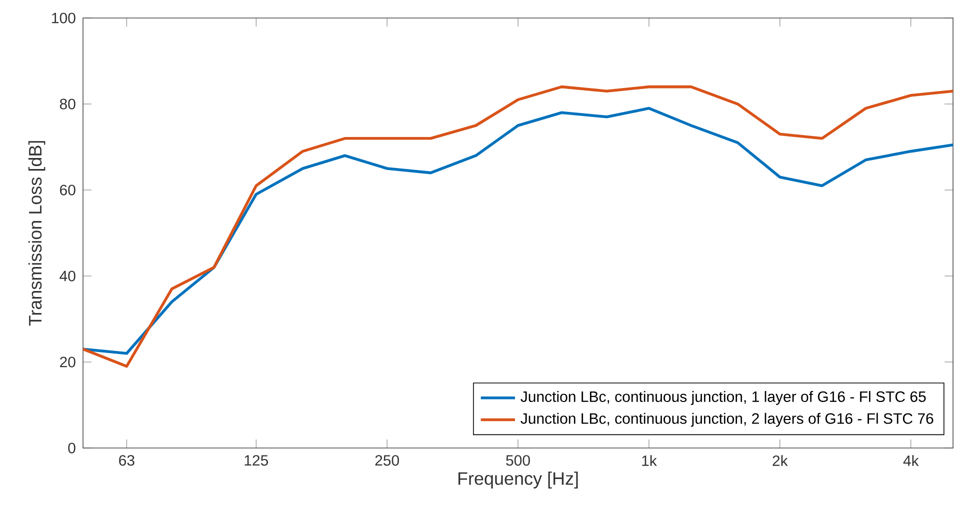 This screenshot has width=957, height=511. I want to click on y-tick-label: 0, so click(72, 448).